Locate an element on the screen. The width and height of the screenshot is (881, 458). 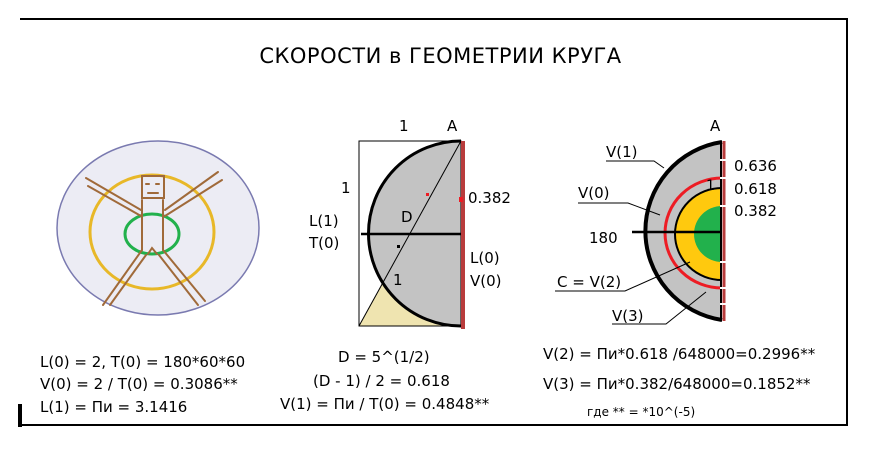
label-v0-right: V(0) is located at coordinates (594, 193).